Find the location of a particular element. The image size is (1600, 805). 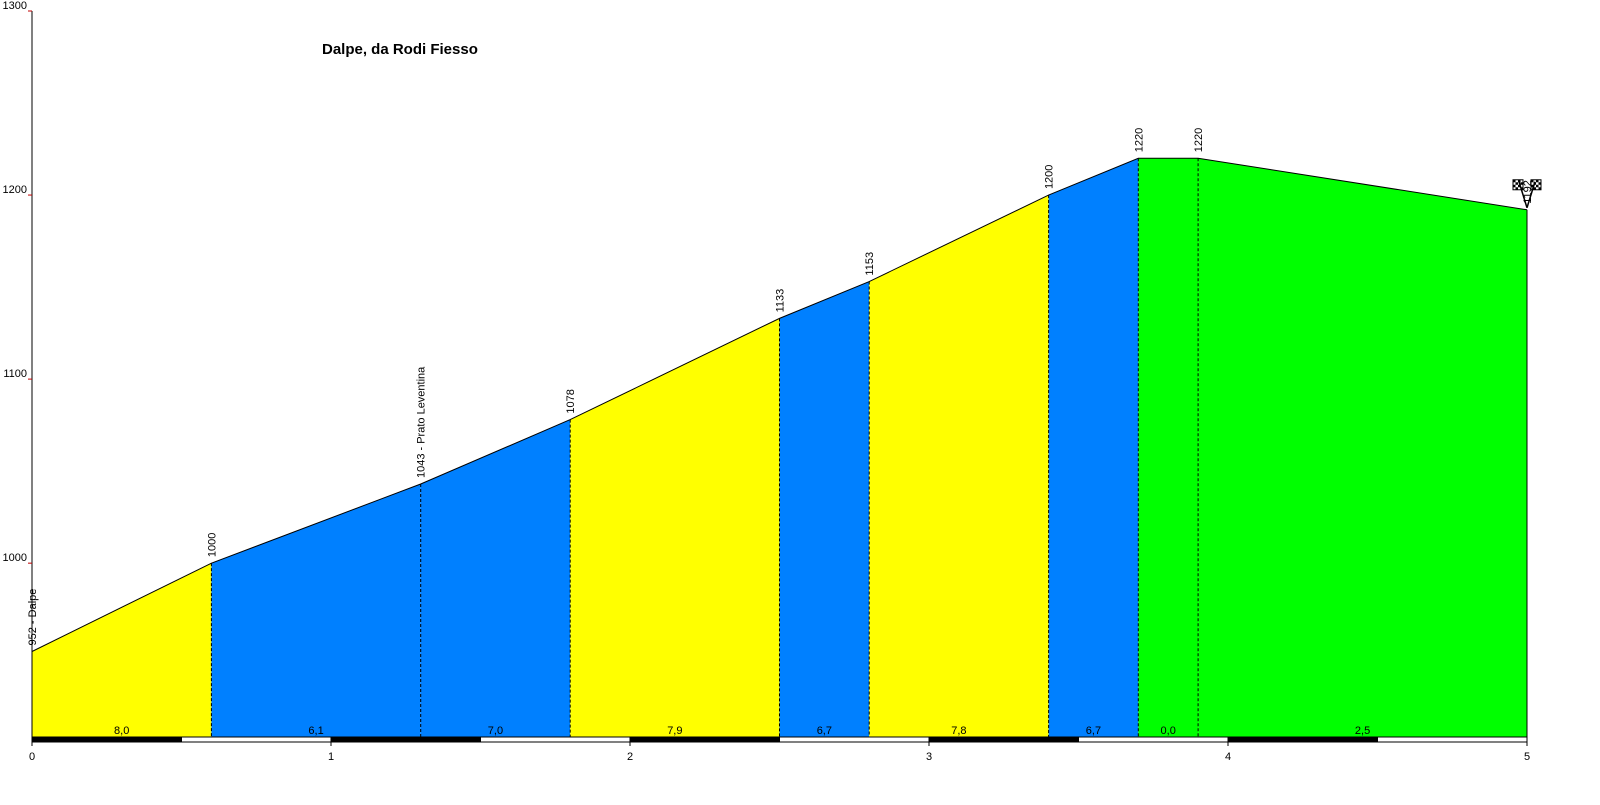

gradient-label-0: 8,0 is located at coordinates (121, 731).